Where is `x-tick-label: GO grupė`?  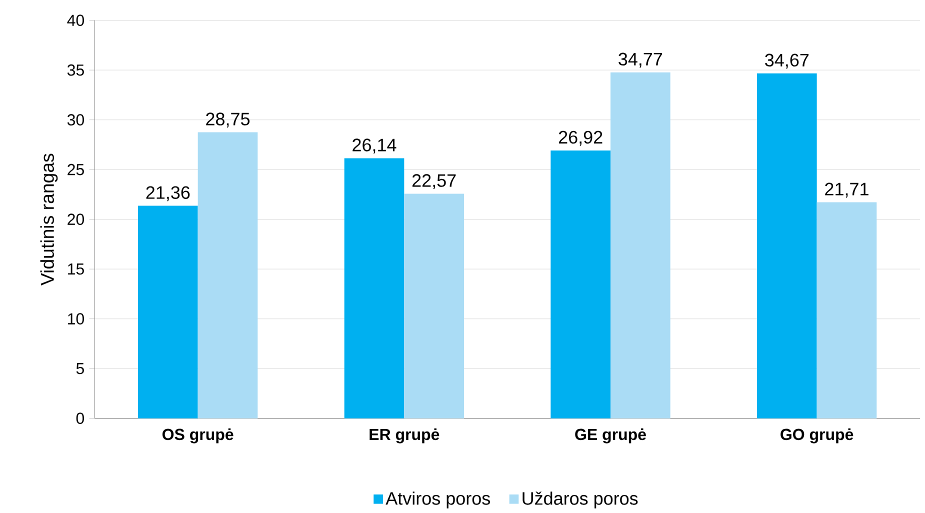
x-tick-label: GO grupė is located at coordinates (817, 436).